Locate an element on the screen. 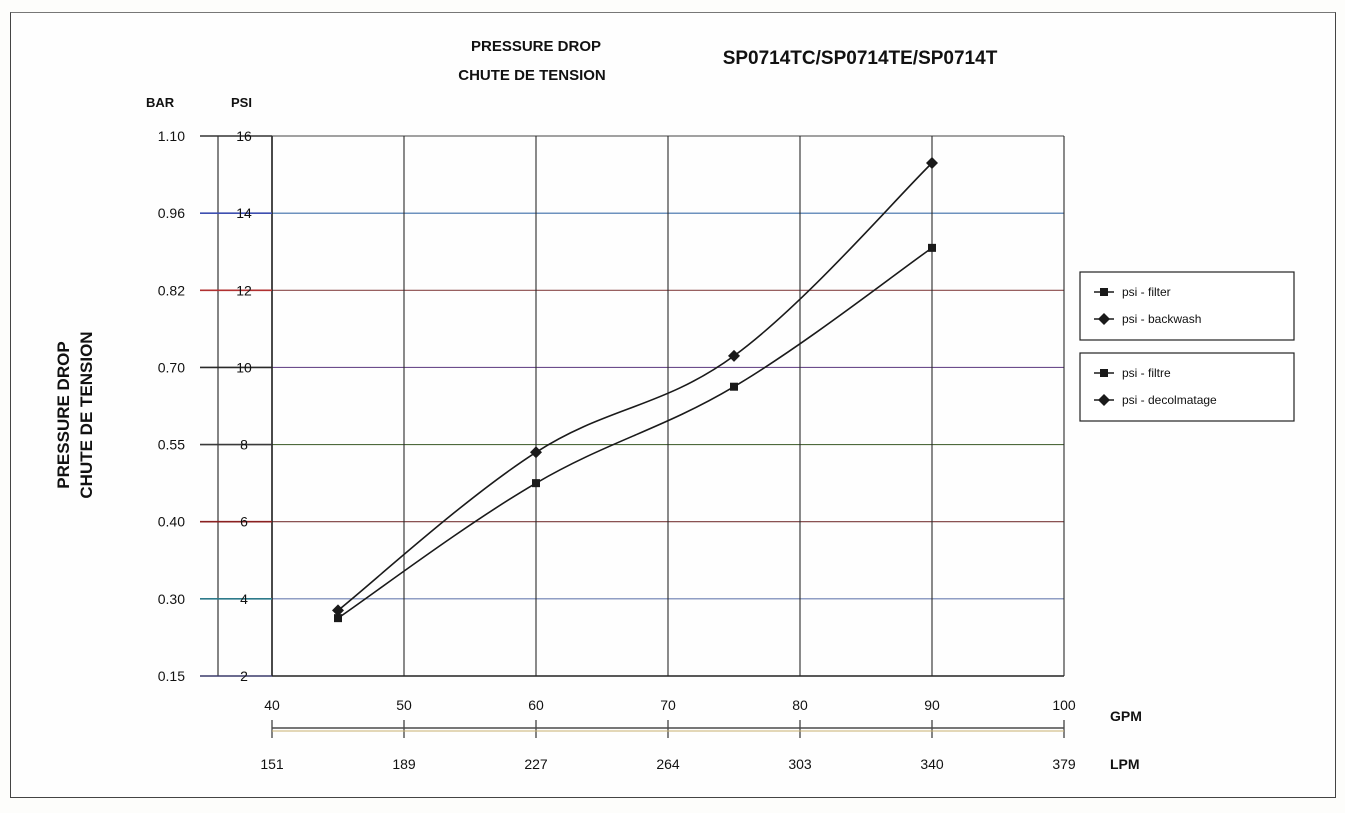 The width and height of the screenshot is (1345, 813). psi-tick-label-4: 4 is located at coordinates (244, 599).